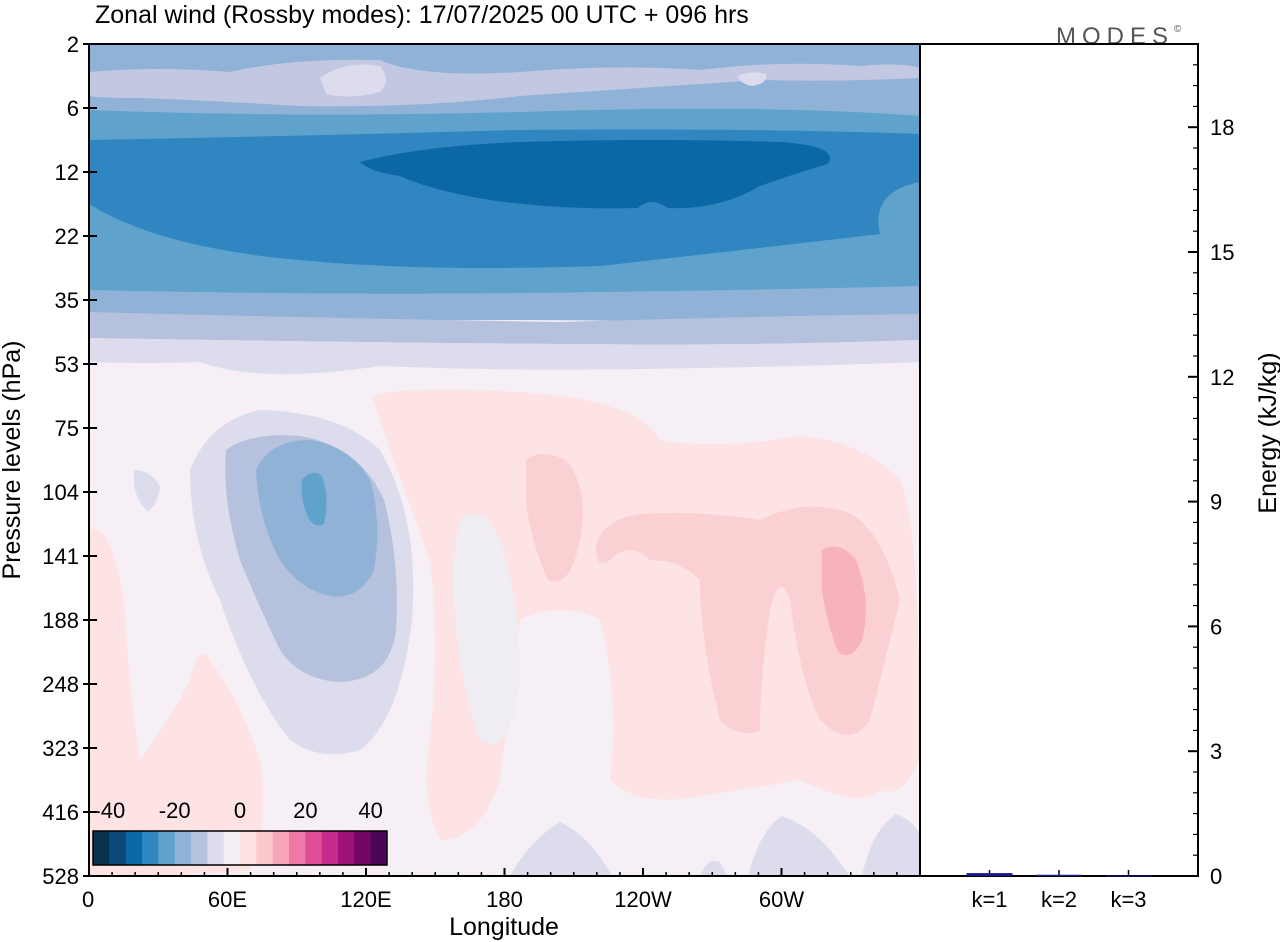 This screenshot has height=942, width=1280. Describe the element at coordinates (314, 499) in the screenshot. I see `blob-core` at that location.